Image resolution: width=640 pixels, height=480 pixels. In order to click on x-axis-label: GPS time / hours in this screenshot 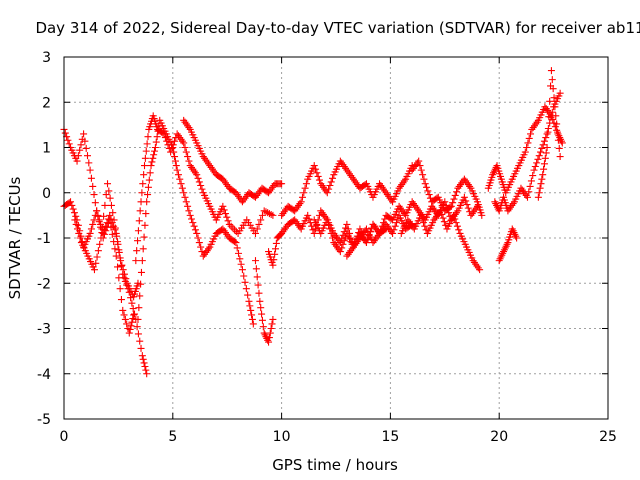, I will do `click(335, 465)`.